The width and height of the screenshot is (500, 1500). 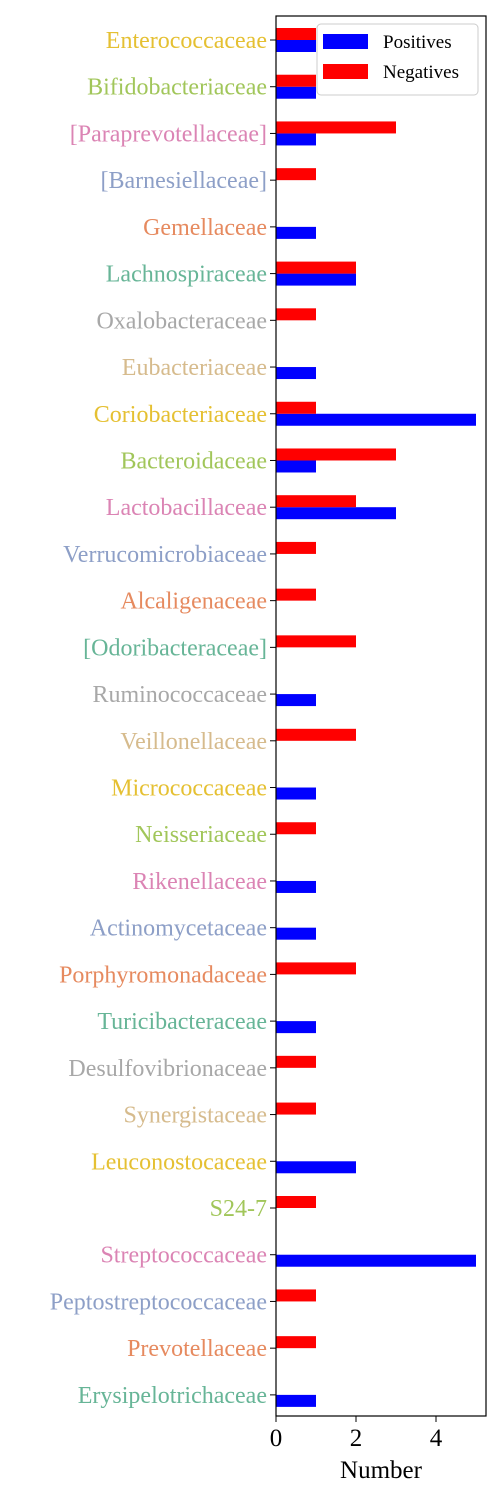 What do you see at coordinates (181, 321) in the screenshot?
I see `category-label: Oxalobacteraceae` at bounding box center [181, 321].